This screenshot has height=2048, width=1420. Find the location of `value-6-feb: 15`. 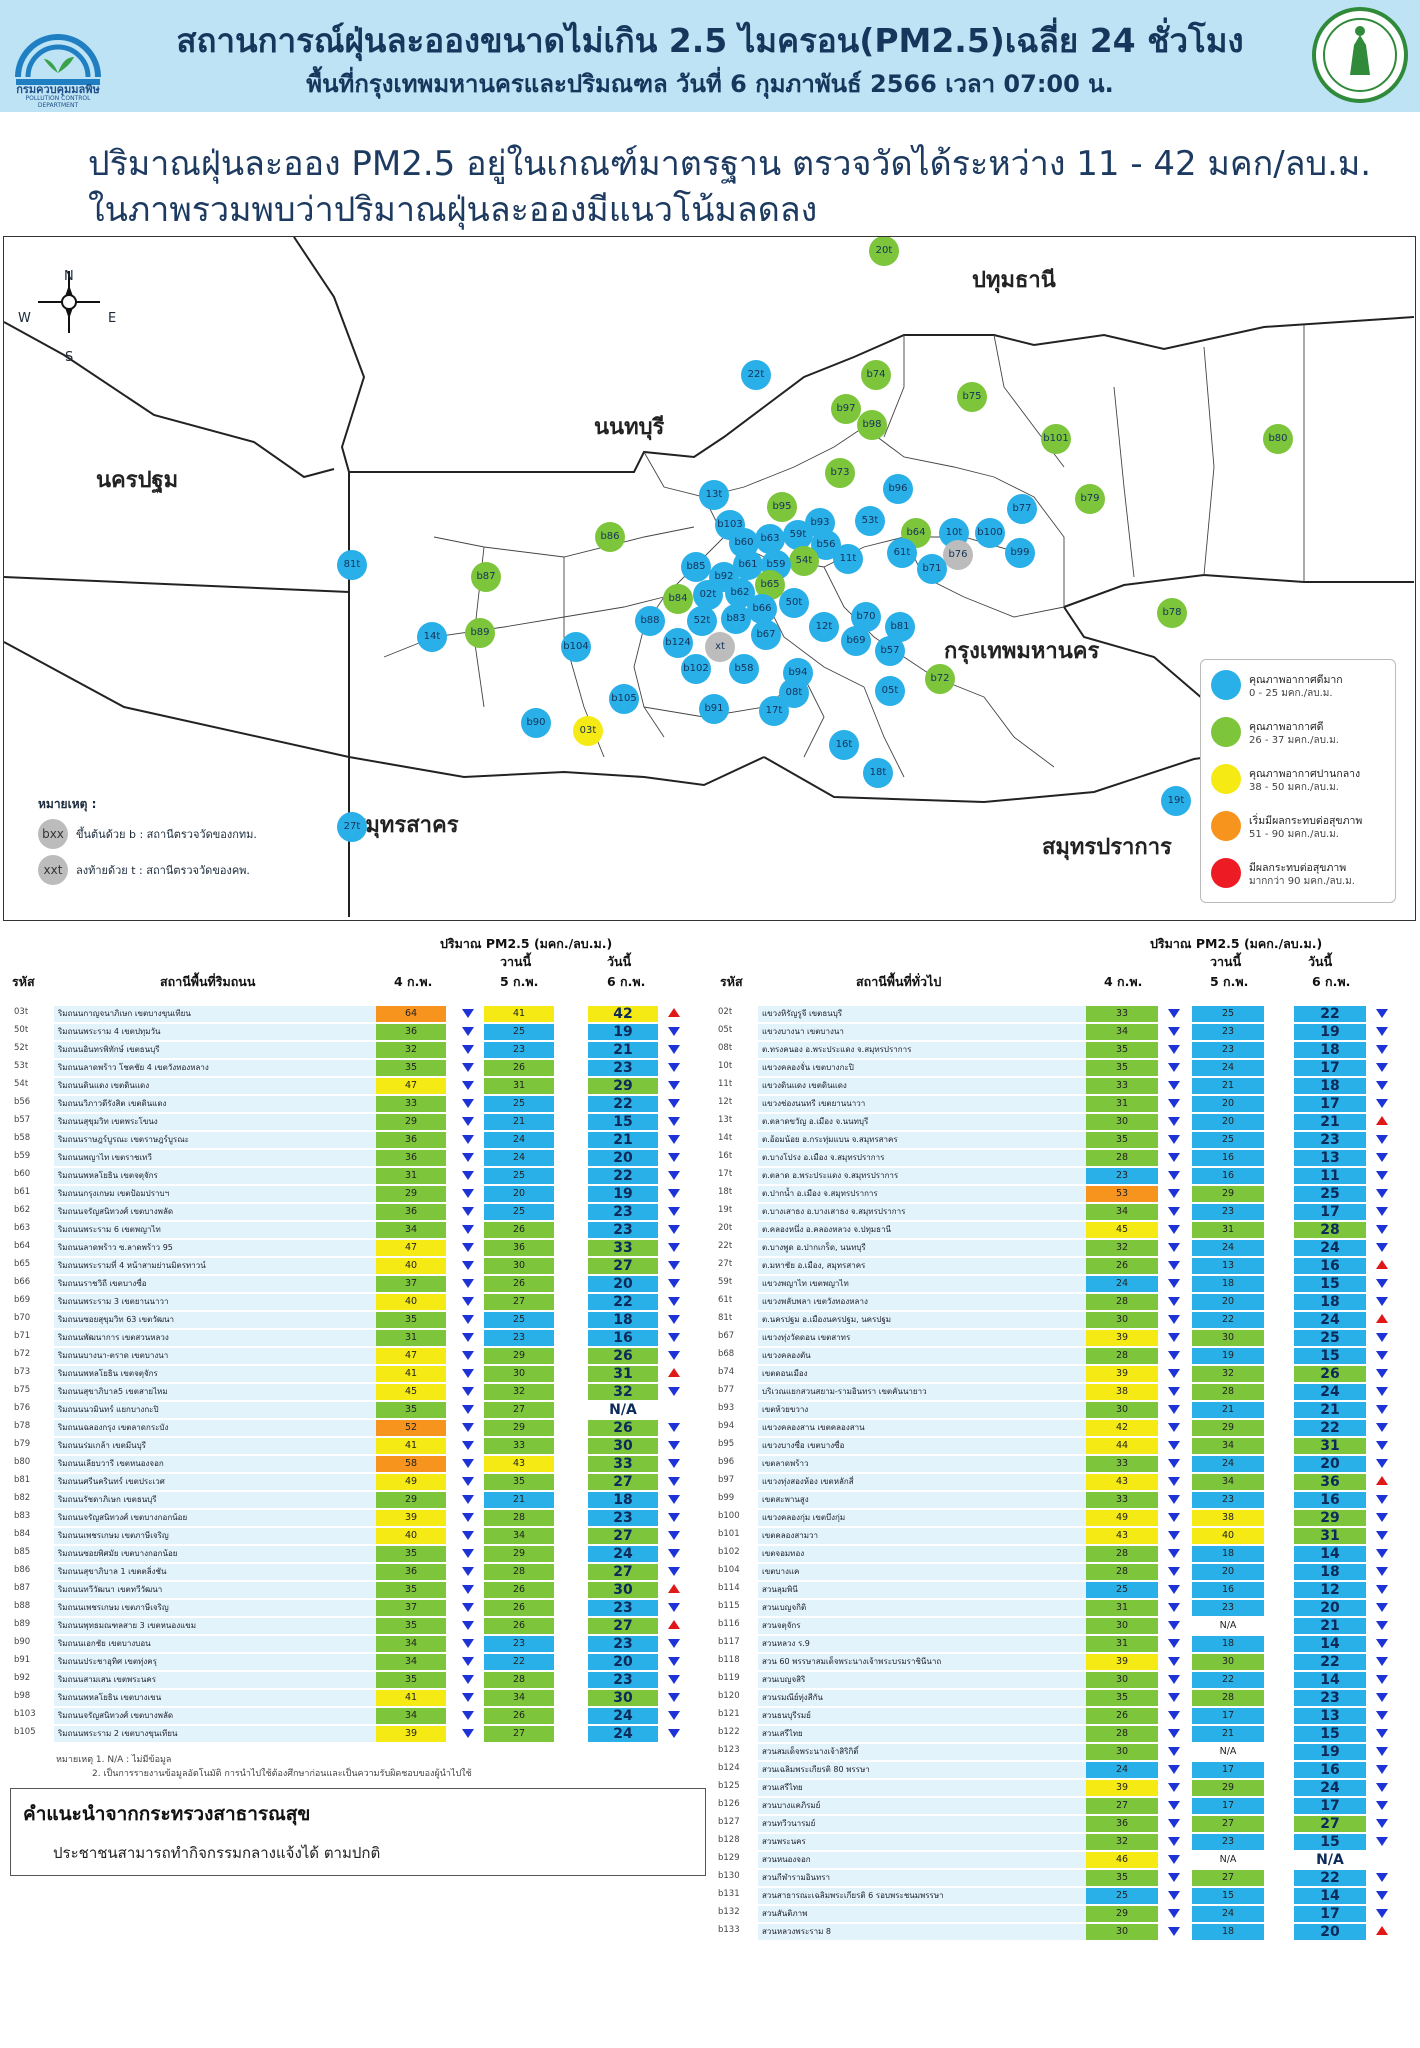

value-6-feb: 15 is located at coordinates (1330, 1356).